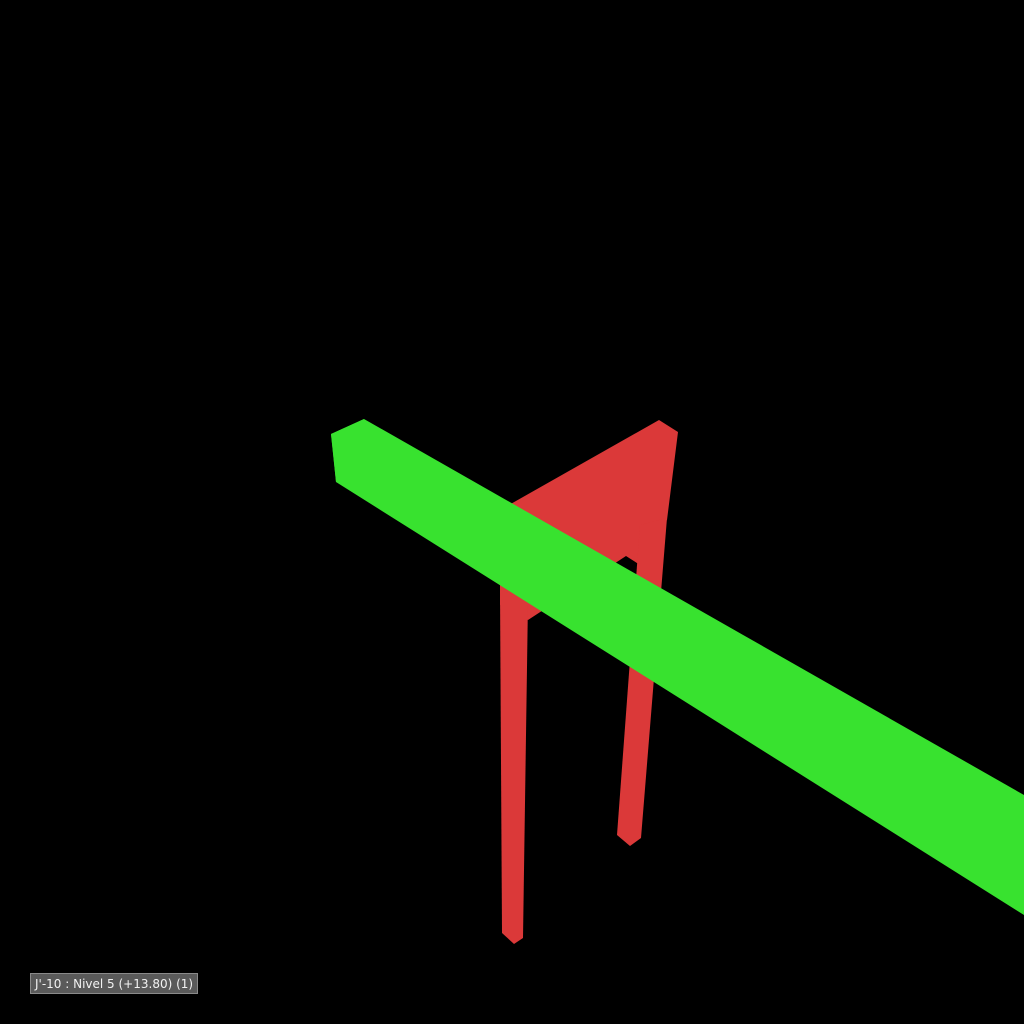 This screenshot has width=1024, height=1024. What do you see at coordinates (514, 767) in the screenshot?
I see `red-frame-left-leg` at bounding box center [514, 767].